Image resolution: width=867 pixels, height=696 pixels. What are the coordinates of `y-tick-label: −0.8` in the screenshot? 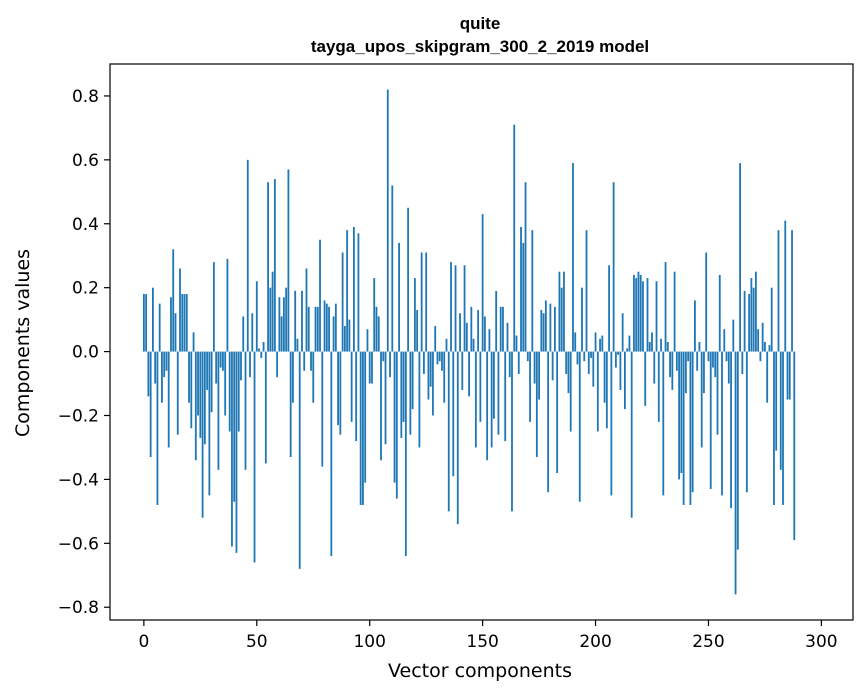 It's located at (78, 608).